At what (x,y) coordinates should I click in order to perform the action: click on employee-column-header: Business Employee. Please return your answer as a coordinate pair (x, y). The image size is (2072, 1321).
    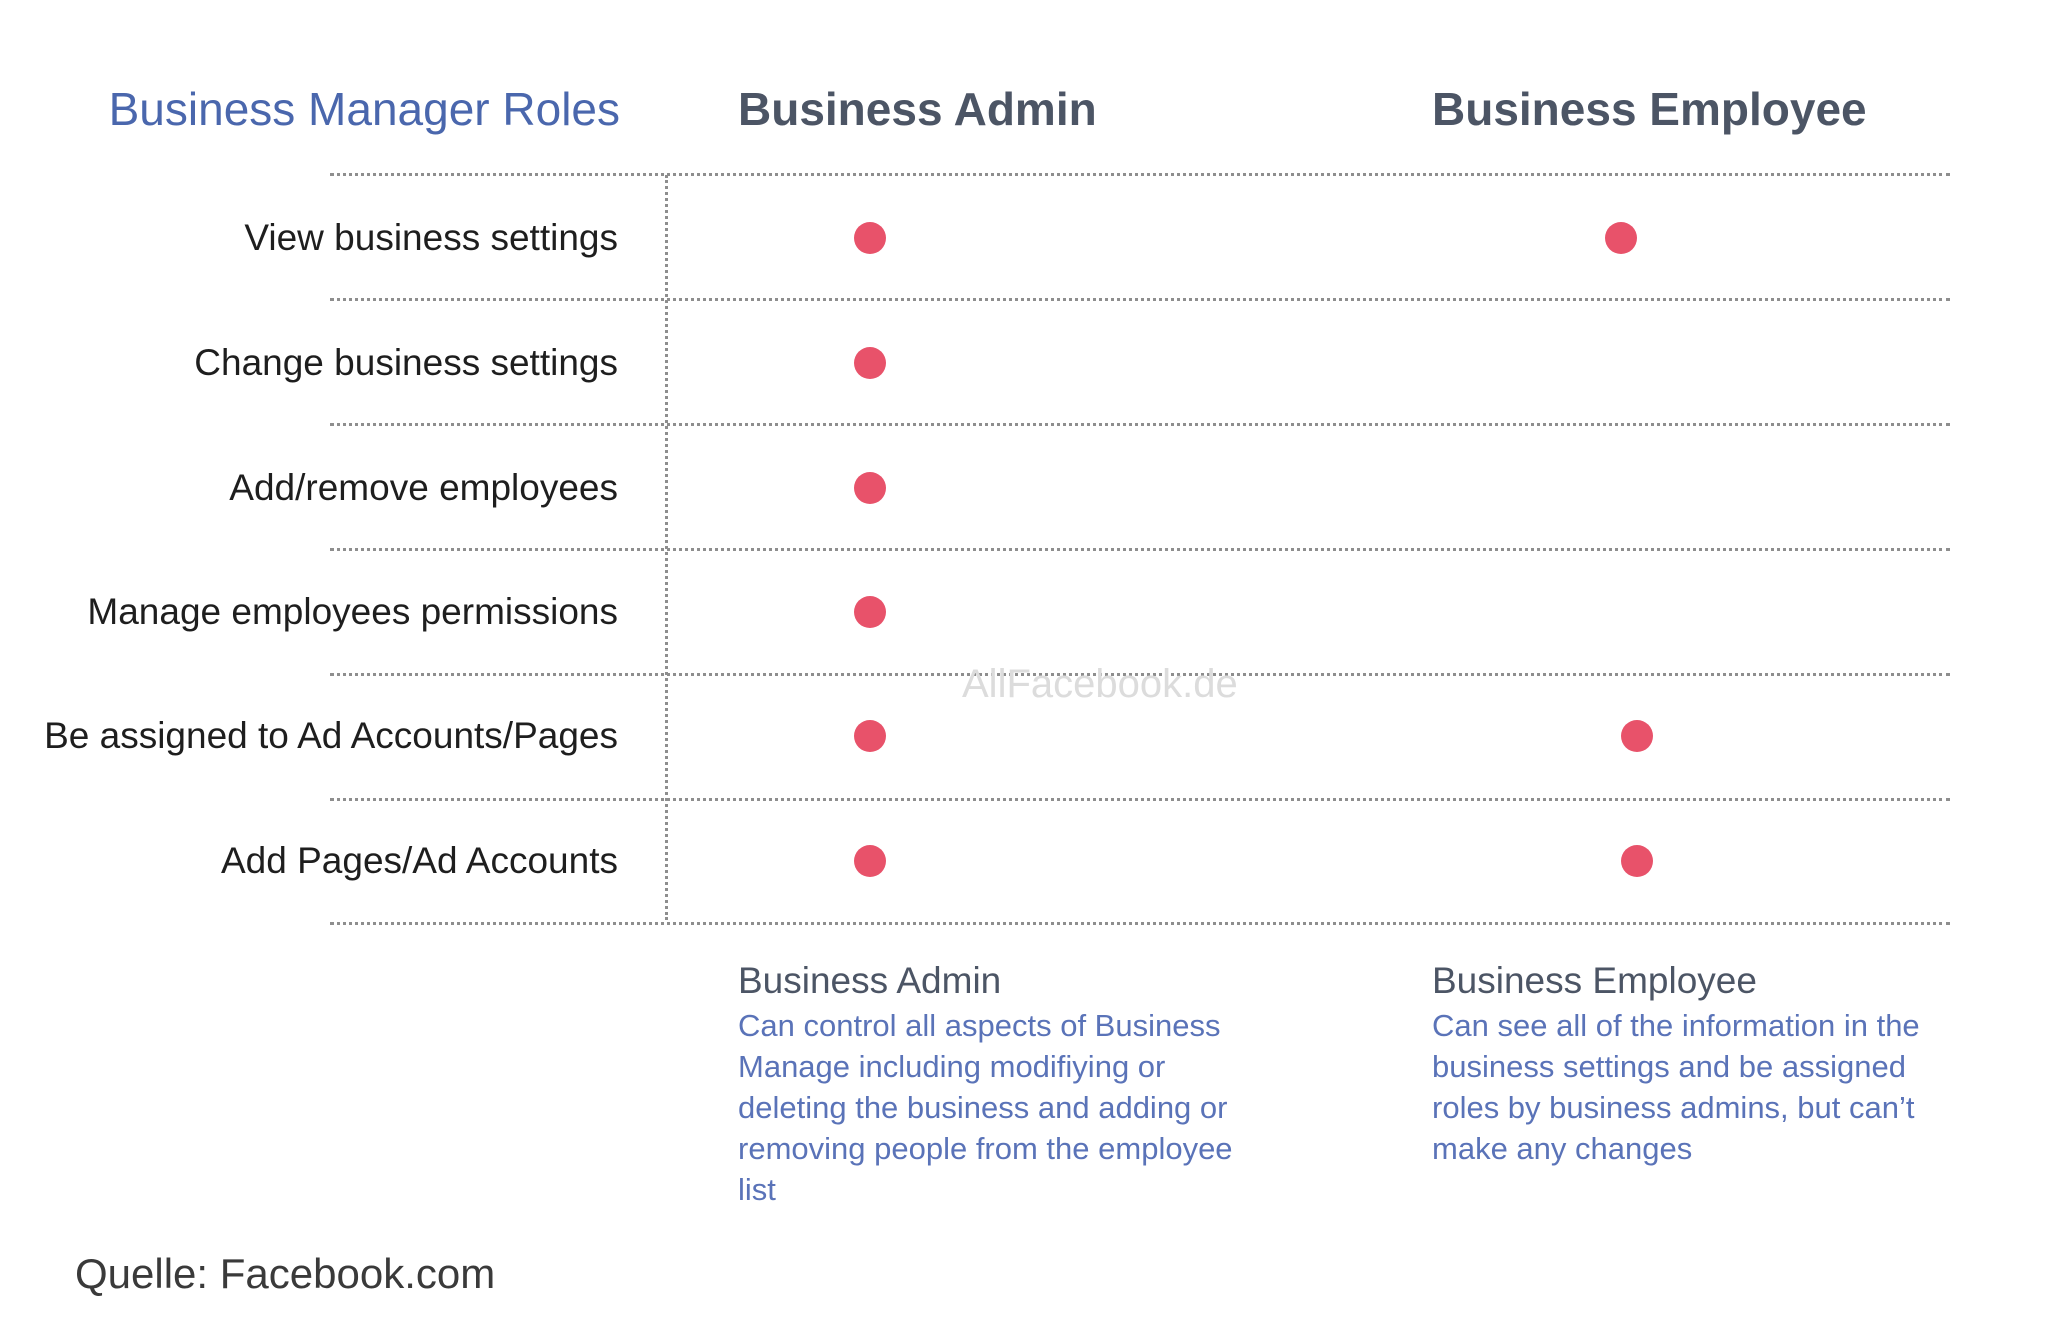
    Looking at the image, I should click on (1649, 109).